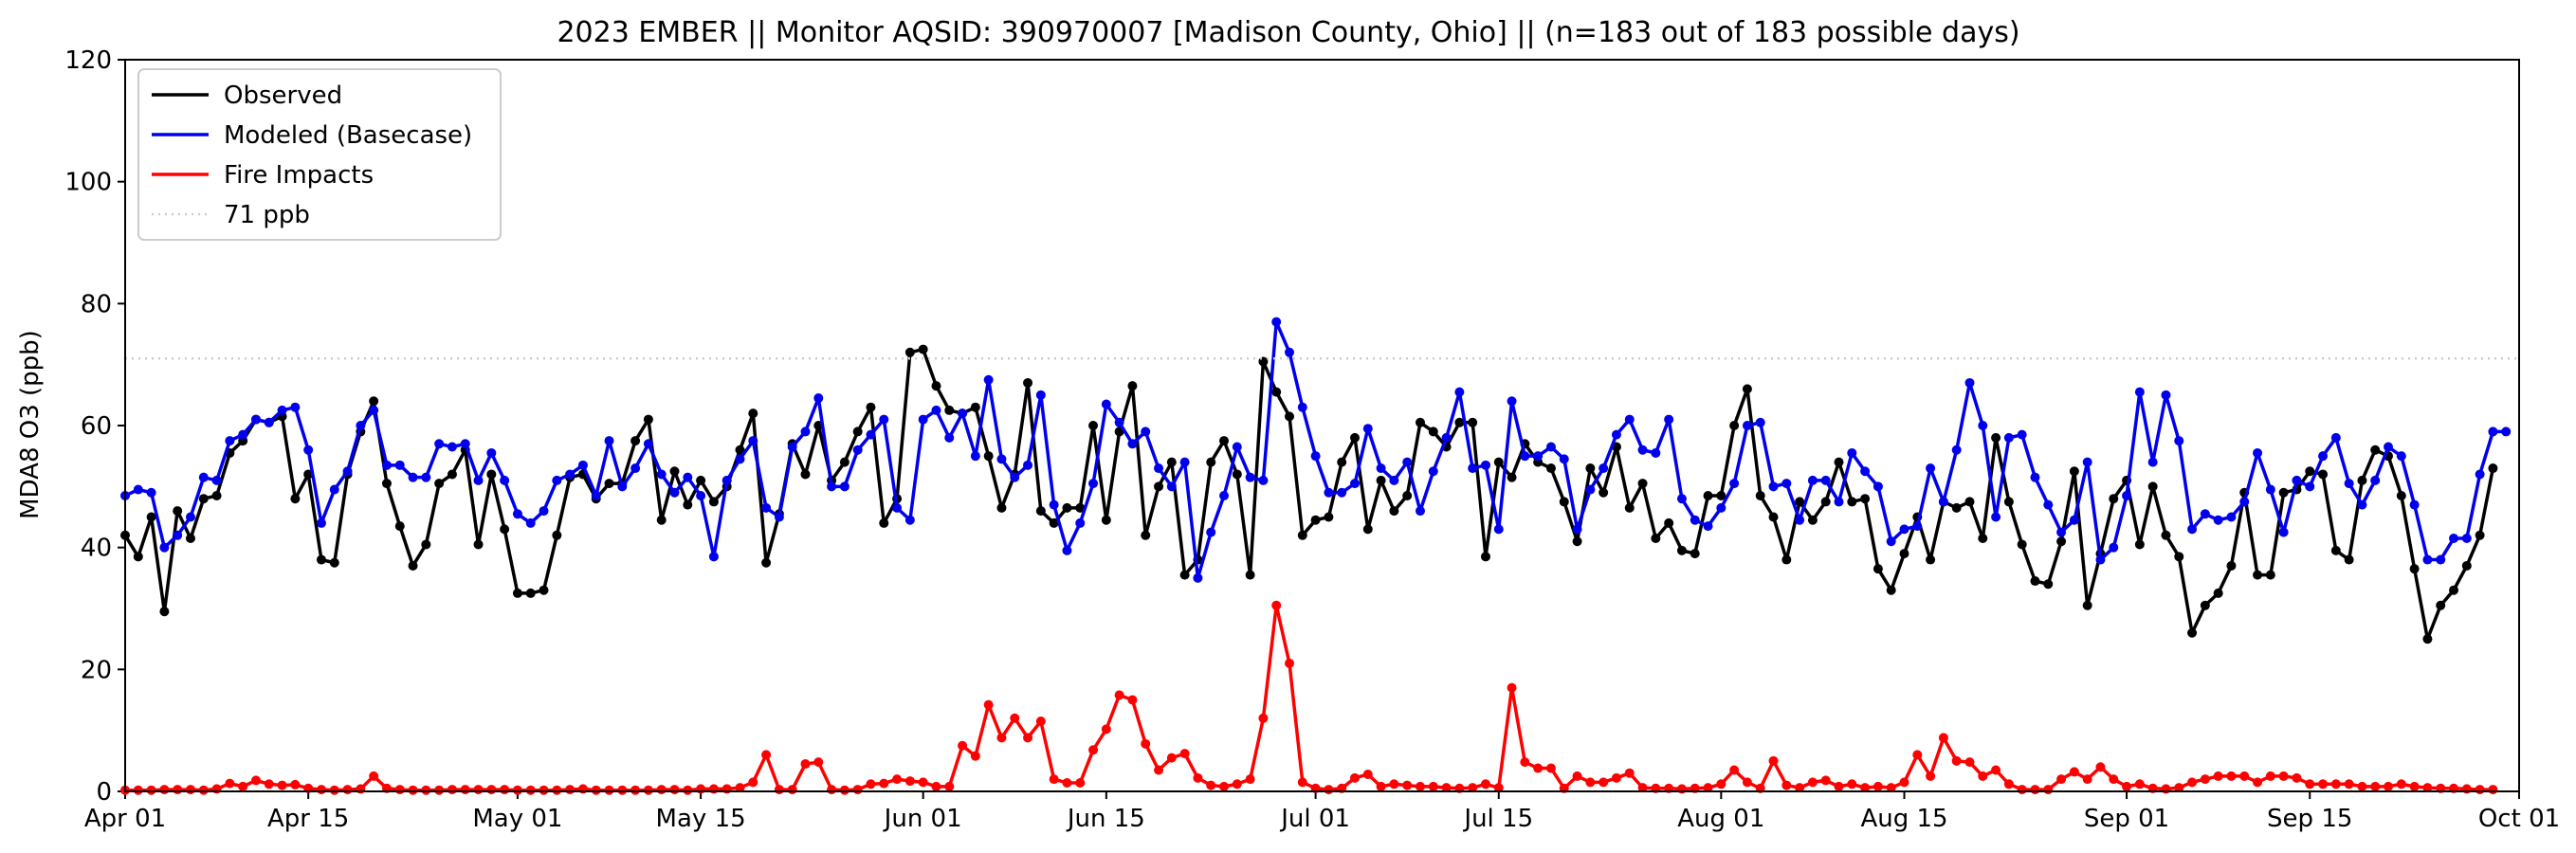 The width and height of the screenshot is (2576, 853). Describe the element at coordinates (1105, 819) in the screenshot. I see `x-tick-label: Jun 15` at that location.